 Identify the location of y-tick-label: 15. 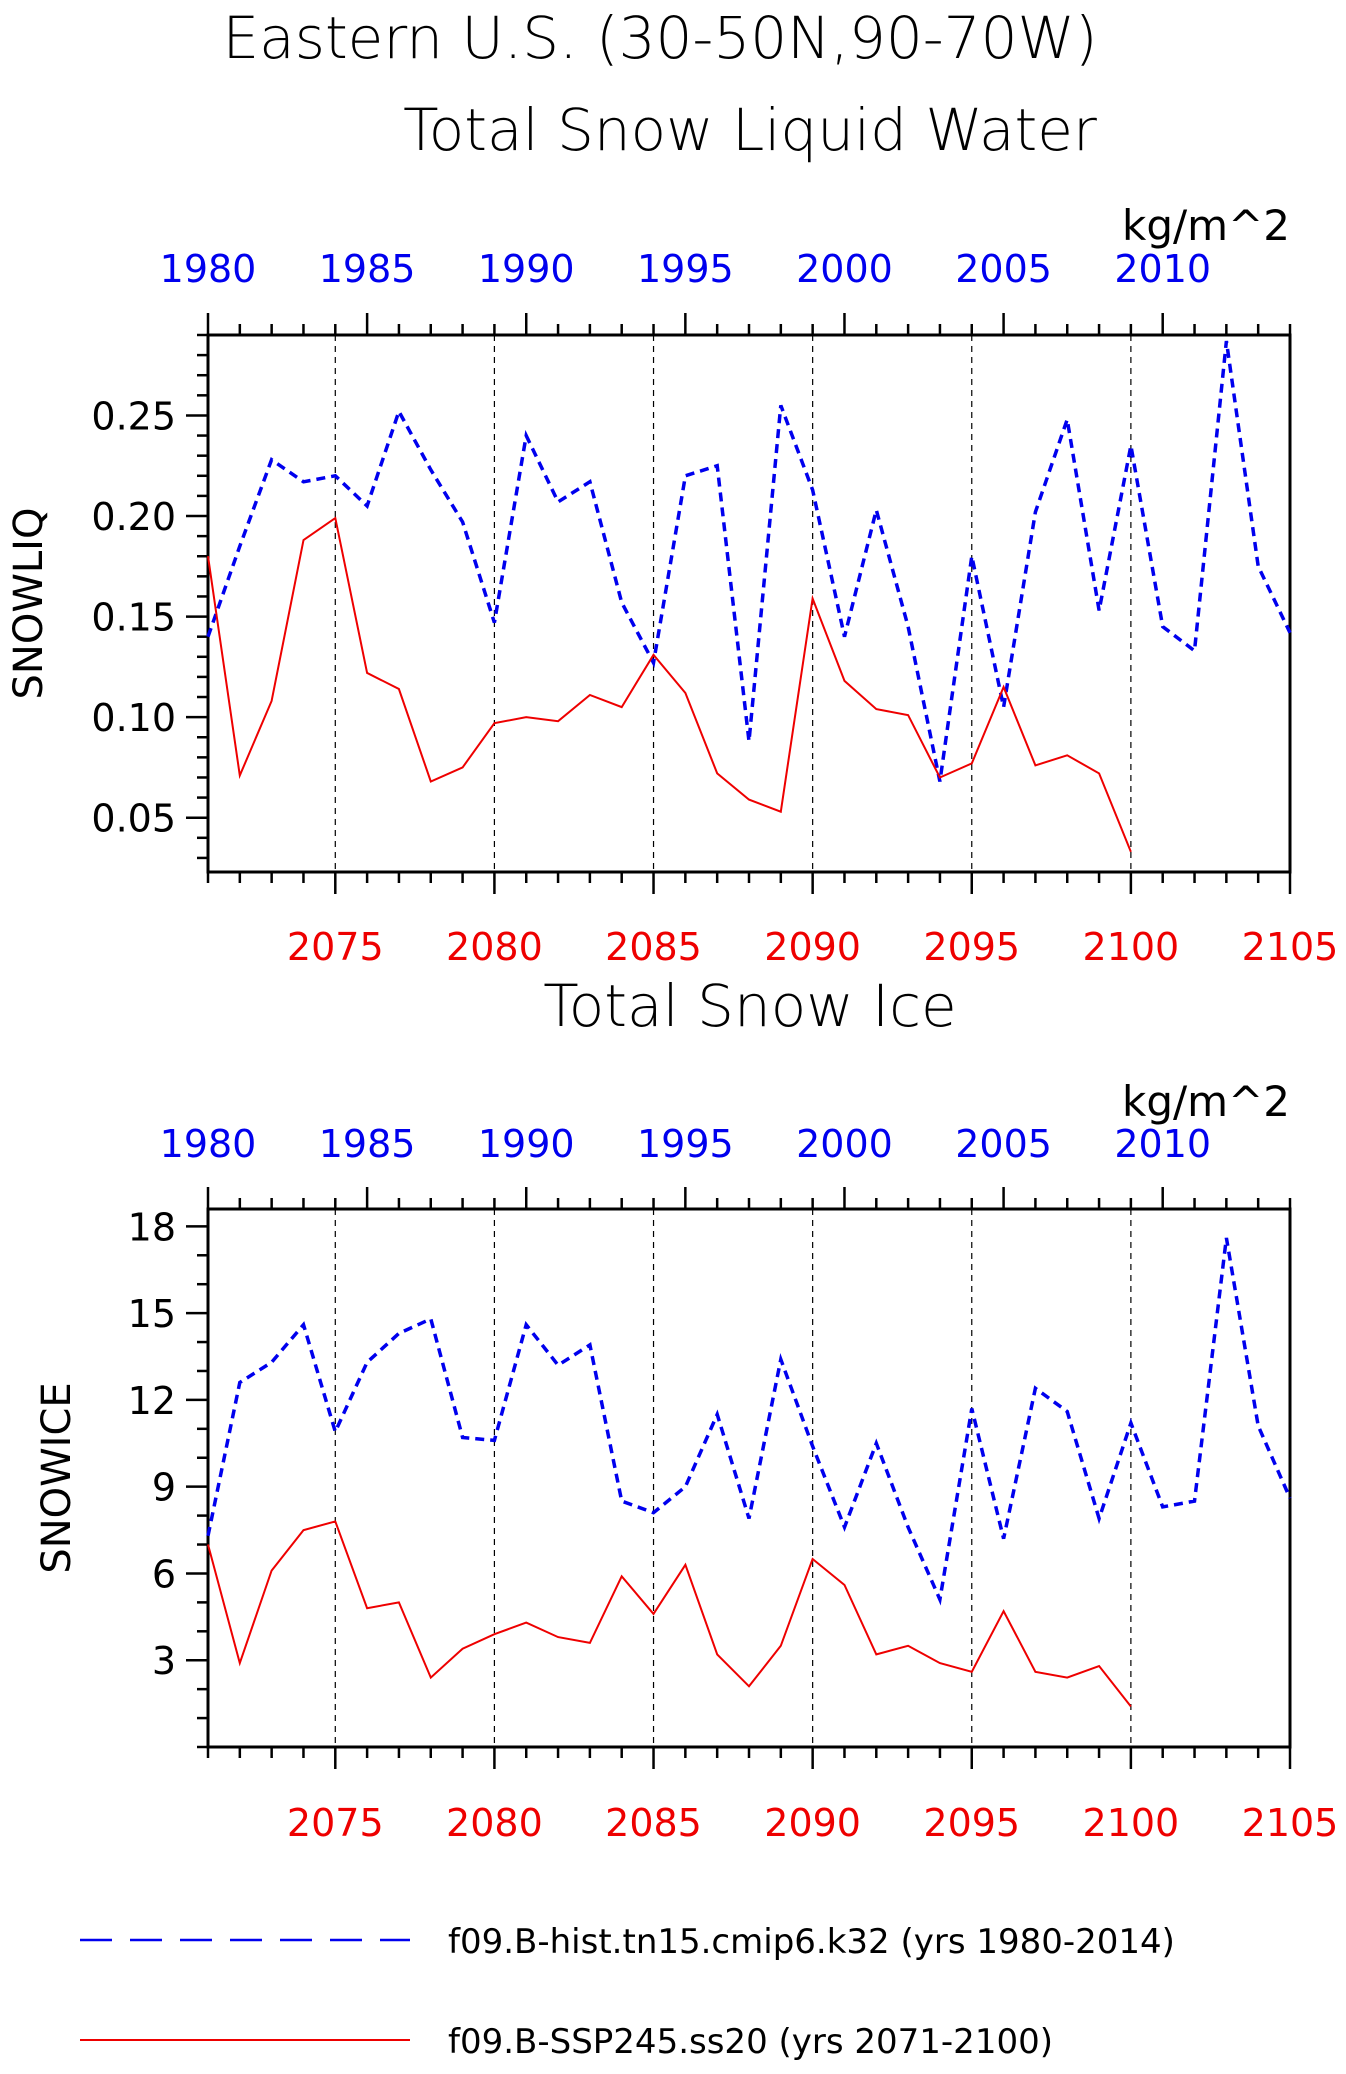
(152, 1314).